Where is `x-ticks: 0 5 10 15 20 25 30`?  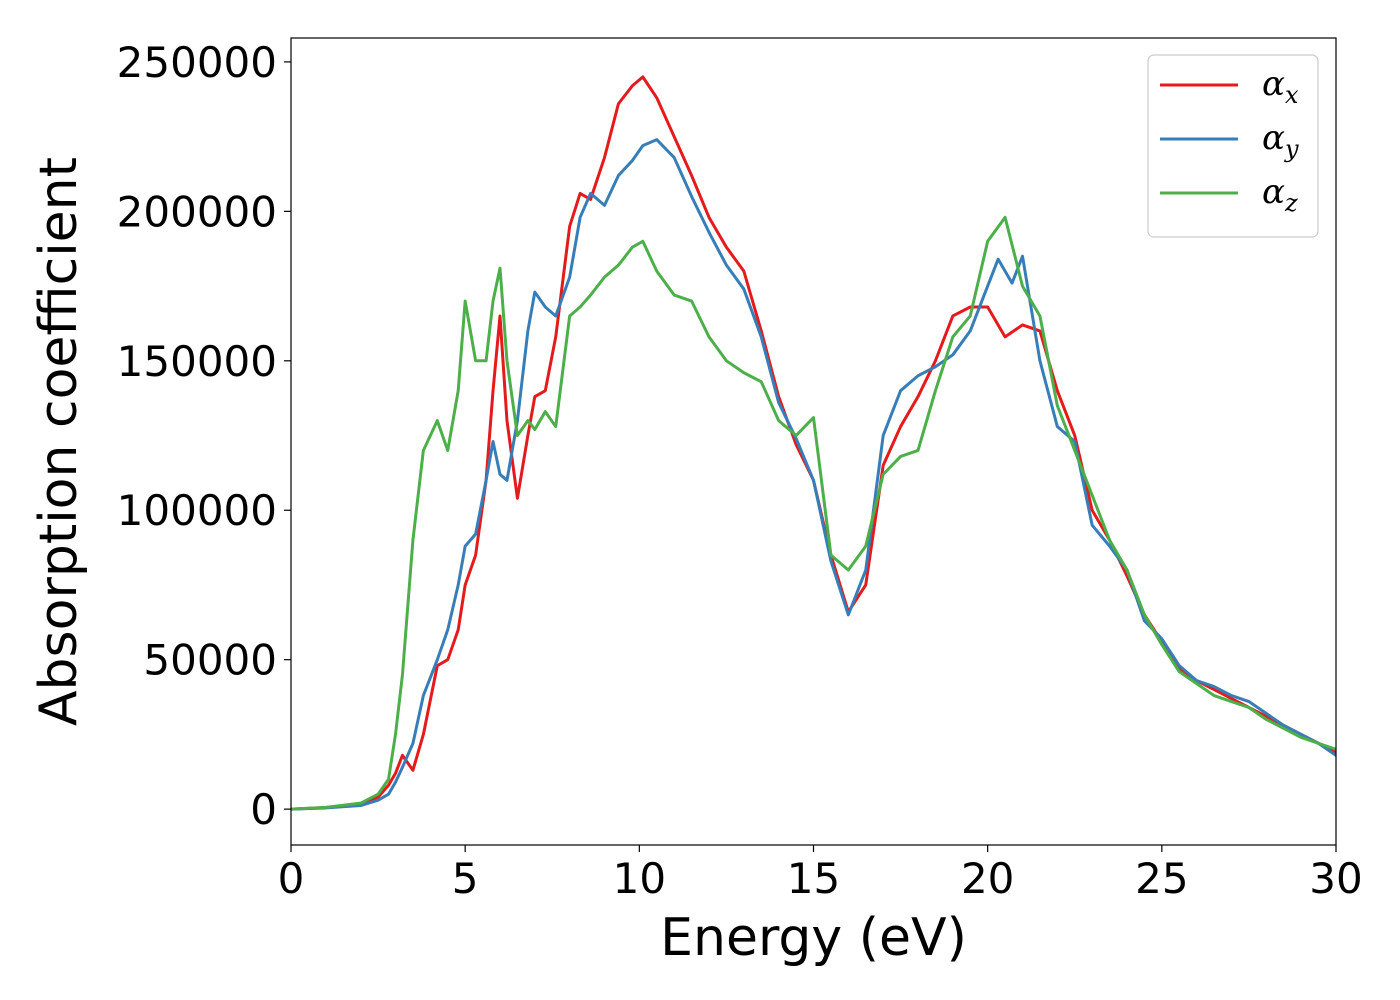
x-ticks: 0 5 10 15 20 25 30 is located at coordinates (820, 874).